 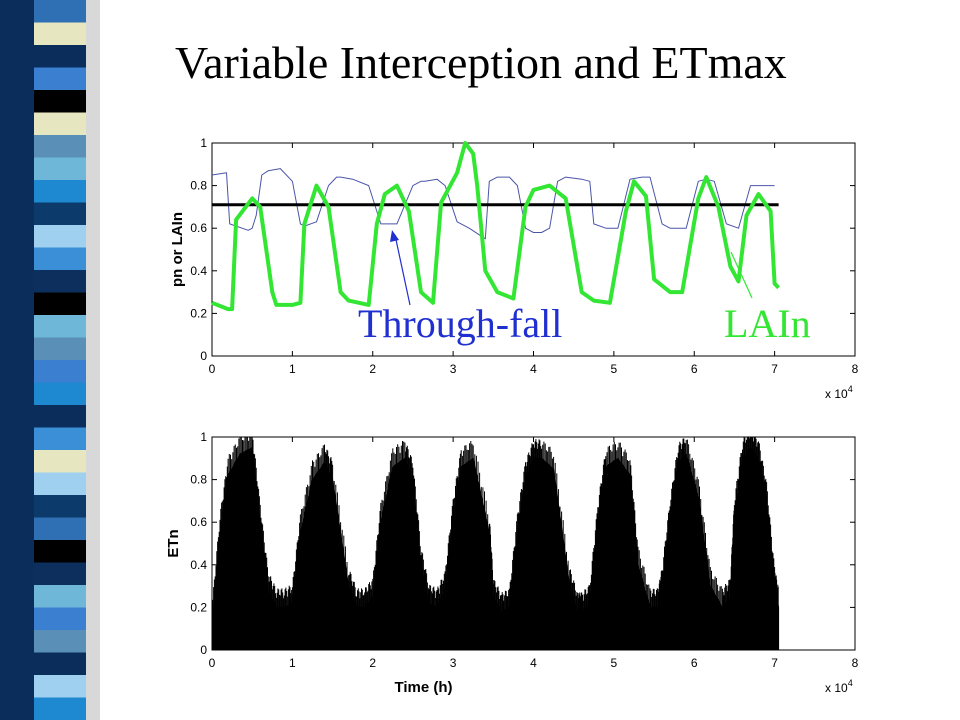 What do you see at coordinates (481, 62) in the screenshot?
I see `slide-title: Variable Interception and ETmax` at bounding box center [481, 62].